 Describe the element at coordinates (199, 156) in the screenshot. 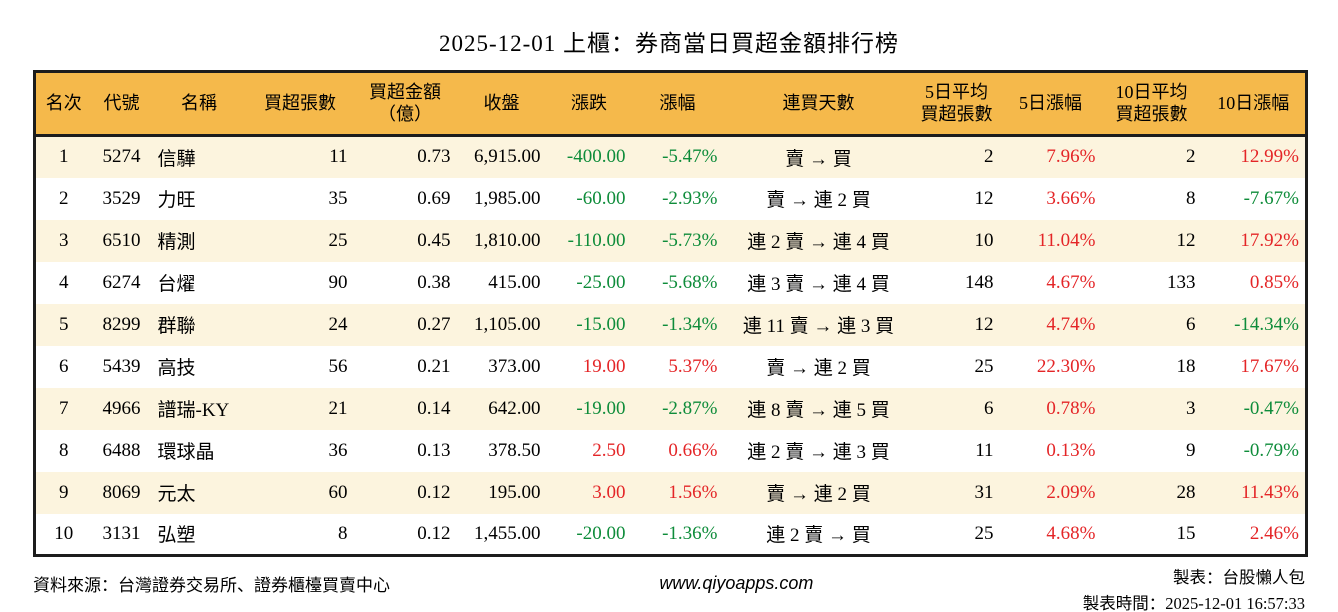

I see `cell-name: 信驊` at that location.